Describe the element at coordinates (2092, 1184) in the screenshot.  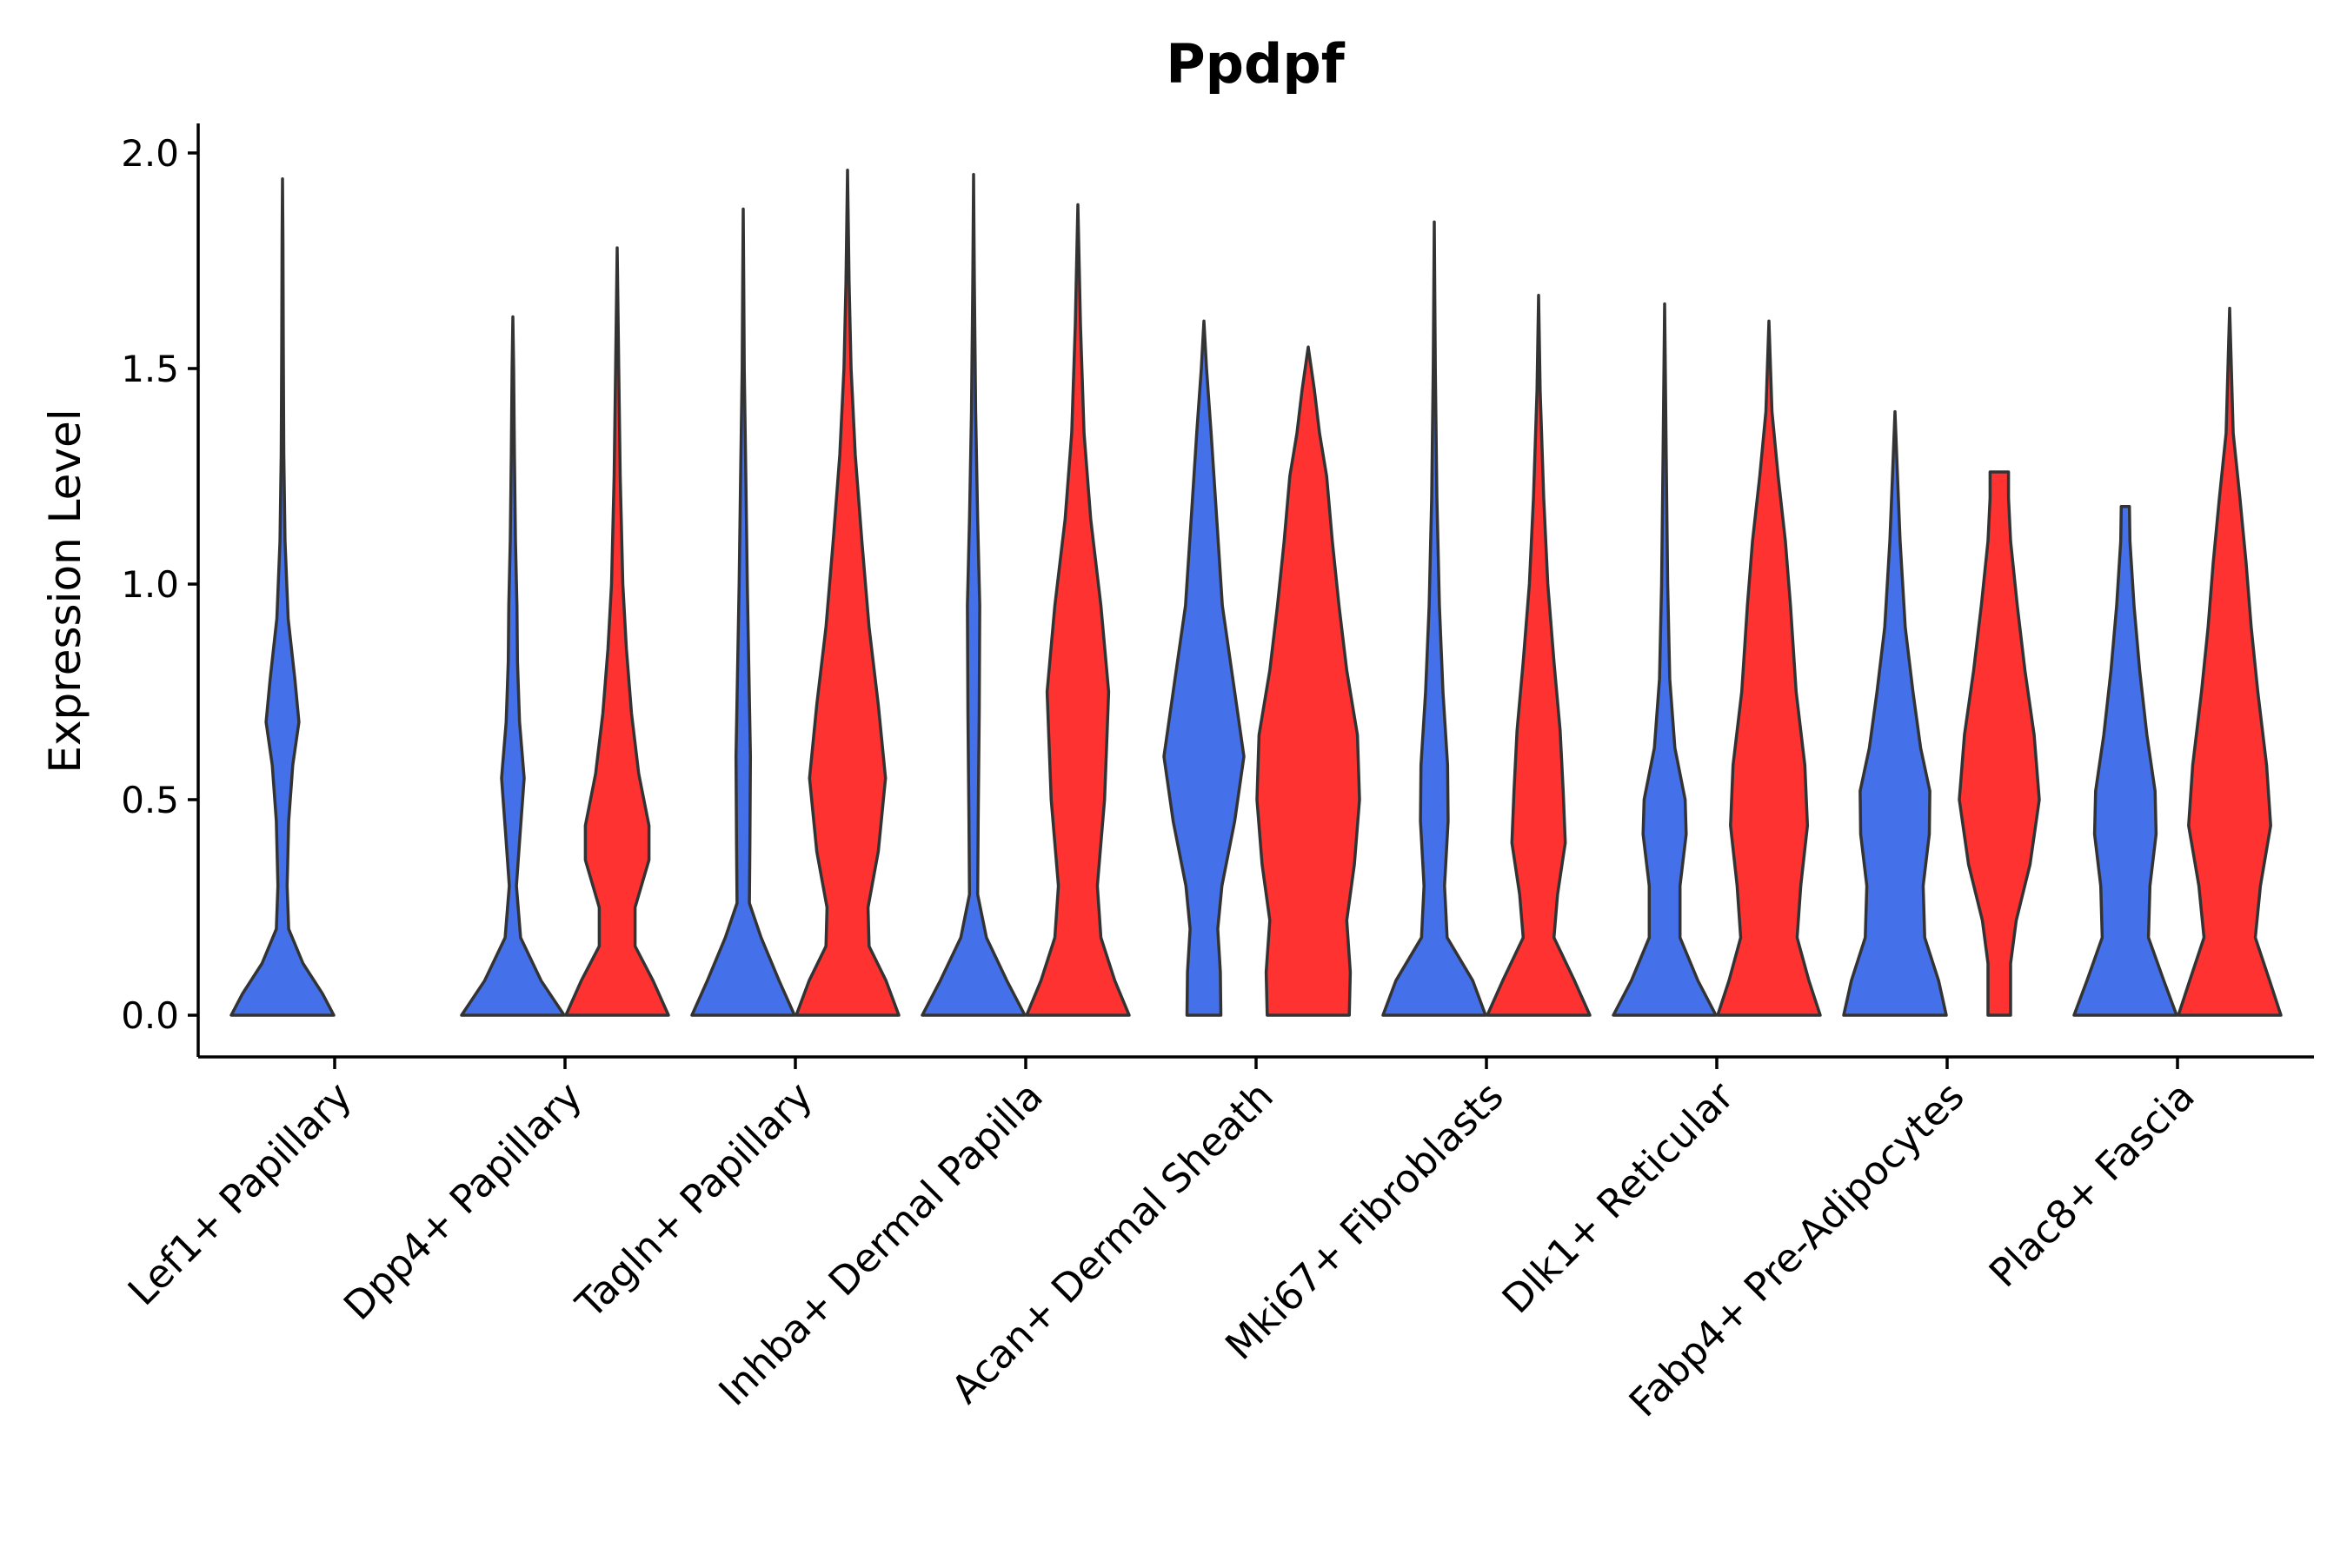
I see `x-tick-label: Plac8+ Fascia` at that location.